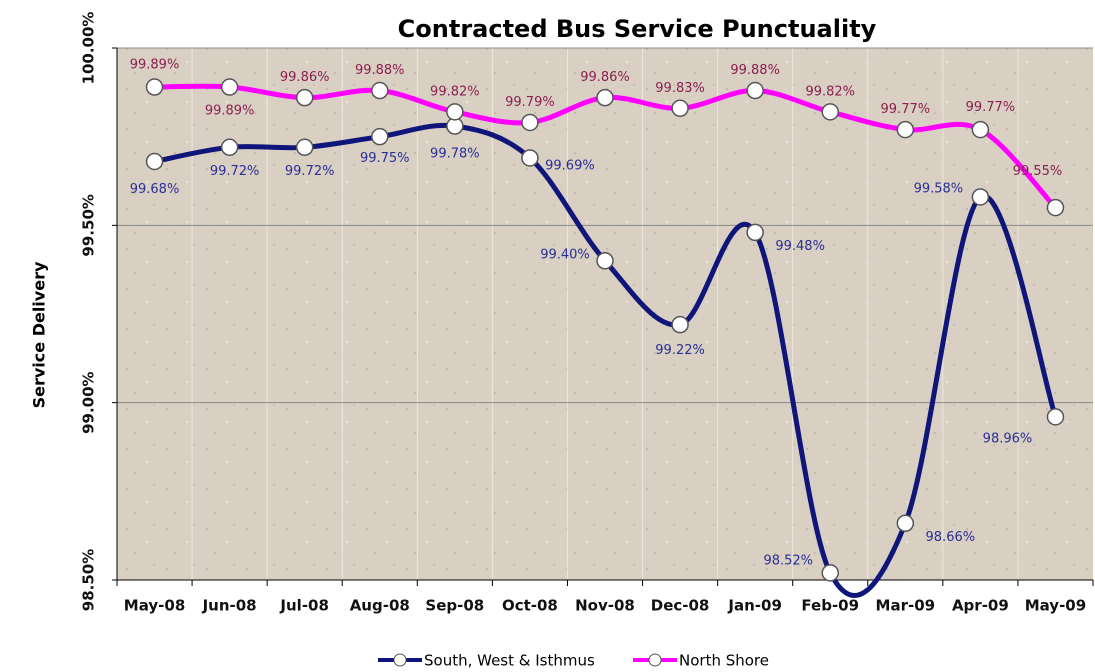 This screenshot has width=1095, height=672. I want to click on x-tick-label: Dec-08, so click(680, 606).